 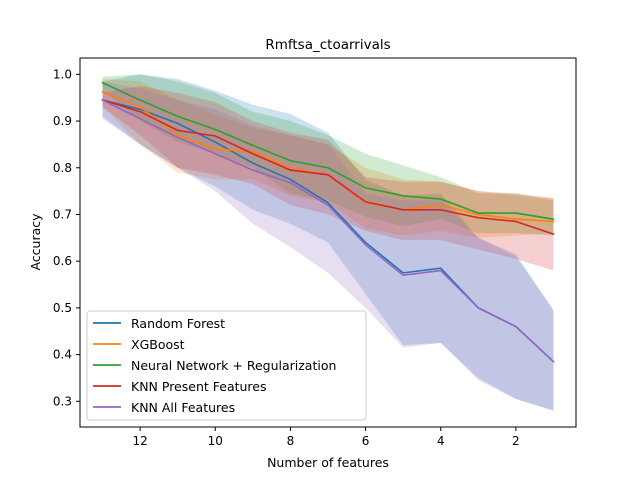 What do you see at coordinates (233, 365) in the screenshot?
I see `legend-label: Neural Network + Regularization` at bounding box center [233, 365].